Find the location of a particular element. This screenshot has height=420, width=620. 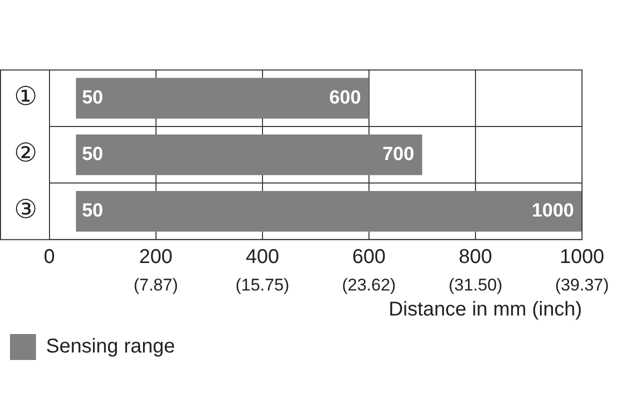

y-tick-label: ② is located at coordinates (26, 153).